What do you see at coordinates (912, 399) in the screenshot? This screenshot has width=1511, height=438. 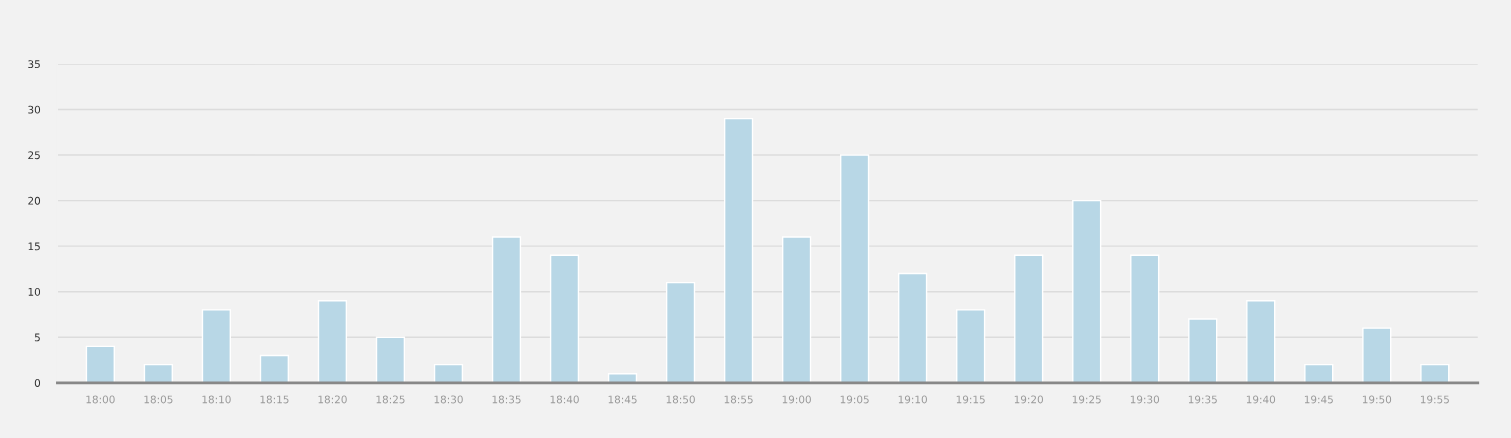 I see `x-tick-label: 19:10` at bounding box center [912, 399].